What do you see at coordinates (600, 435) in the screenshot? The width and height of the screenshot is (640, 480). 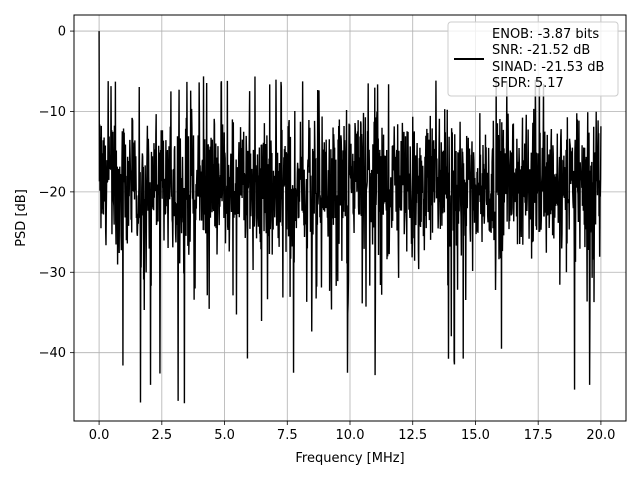 I see `x-tick-label: 20.0` at bounding box center [600, 435].